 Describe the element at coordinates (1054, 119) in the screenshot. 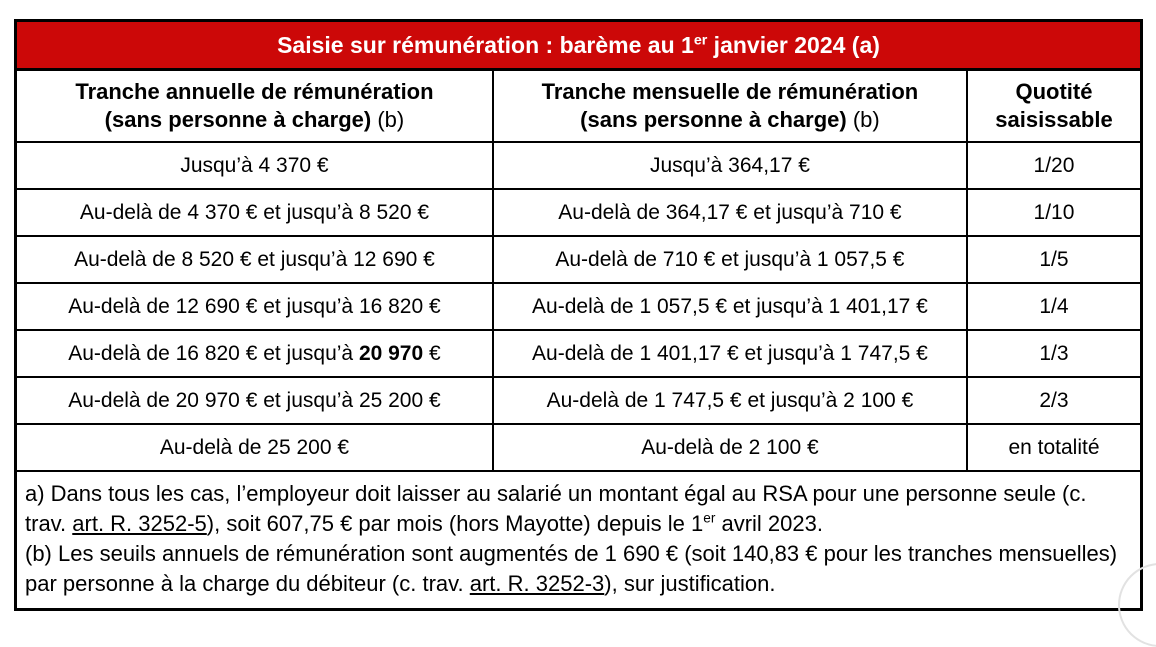

I see `col-header-quota-line2: saisissable` at that location.